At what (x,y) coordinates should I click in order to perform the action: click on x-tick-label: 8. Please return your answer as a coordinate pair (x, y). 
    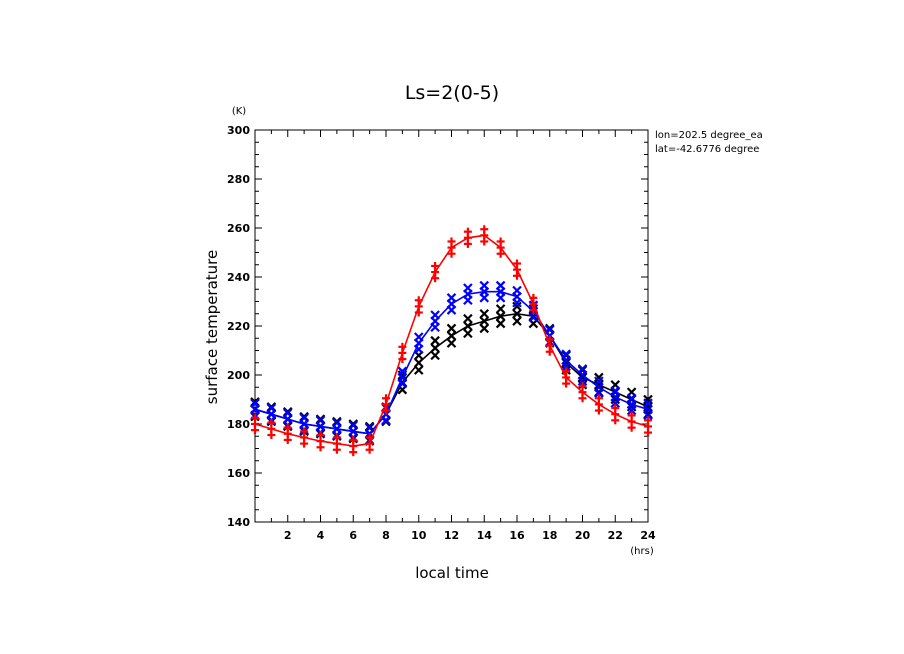
    Looking at the image, I should click on (386, 535).